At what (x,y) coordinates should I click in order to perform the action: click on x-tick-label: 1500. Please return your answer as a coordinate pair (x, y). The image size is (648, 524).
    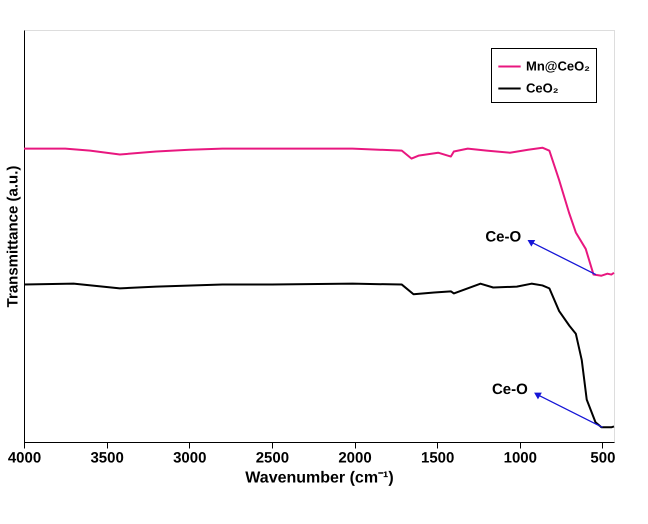
    Looking at the image, I should click on (437, 458).